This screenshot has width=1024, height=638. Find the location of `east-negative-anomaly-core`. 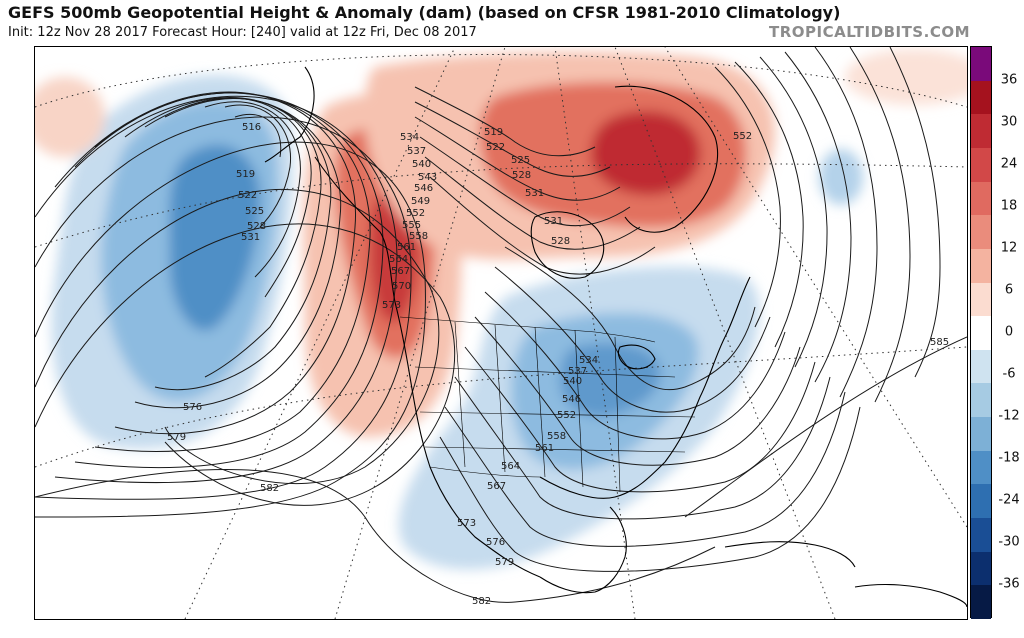

east-negative-anomaly-core is located at coordinates (610, 380).